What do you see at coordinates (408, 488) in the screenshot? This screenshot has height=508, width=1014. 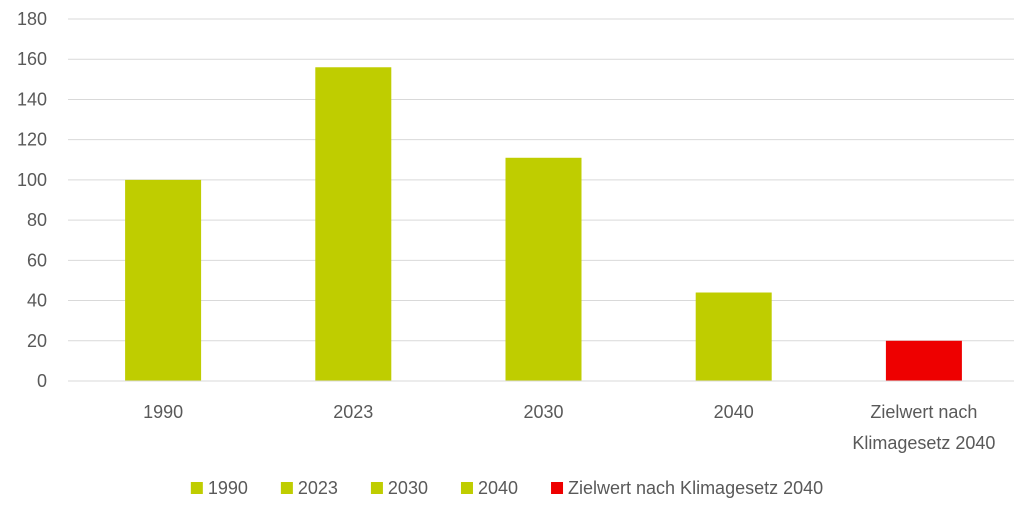 I see `legend-label: 2030` at bounding box center [408, 488].